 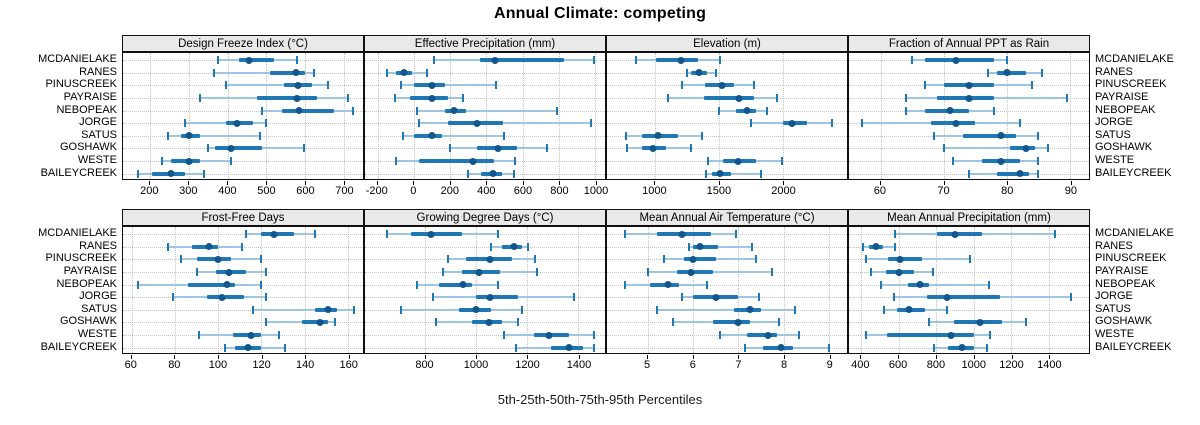 I want to click on panel-strip: Frost-Free Days, so click(x=243, y=217).